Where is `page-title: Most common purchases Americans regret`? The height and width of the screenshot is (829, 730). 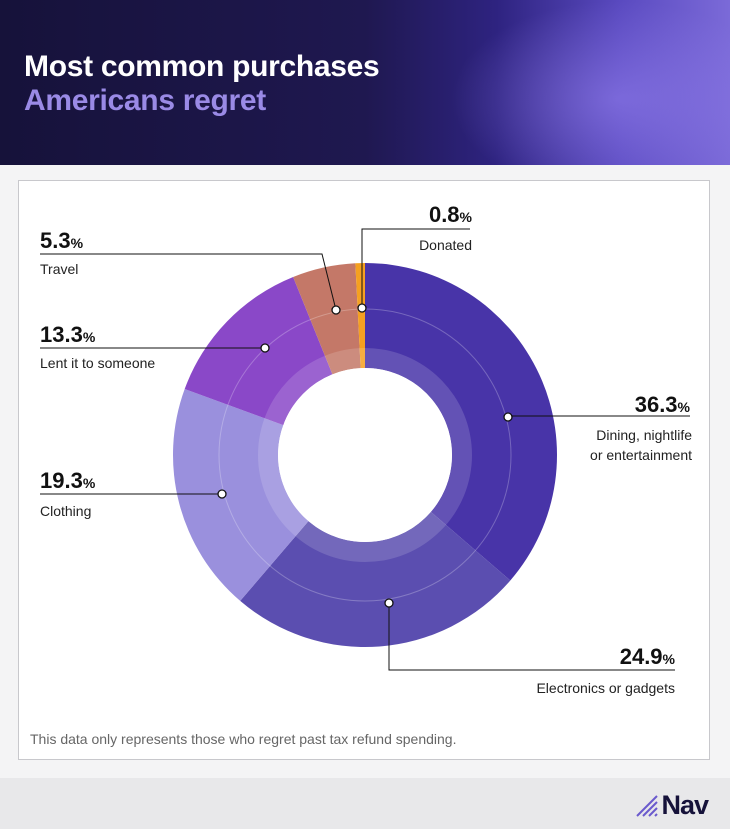
page-title: Most common purchases Americans regret is located at coordinates (202, 84).